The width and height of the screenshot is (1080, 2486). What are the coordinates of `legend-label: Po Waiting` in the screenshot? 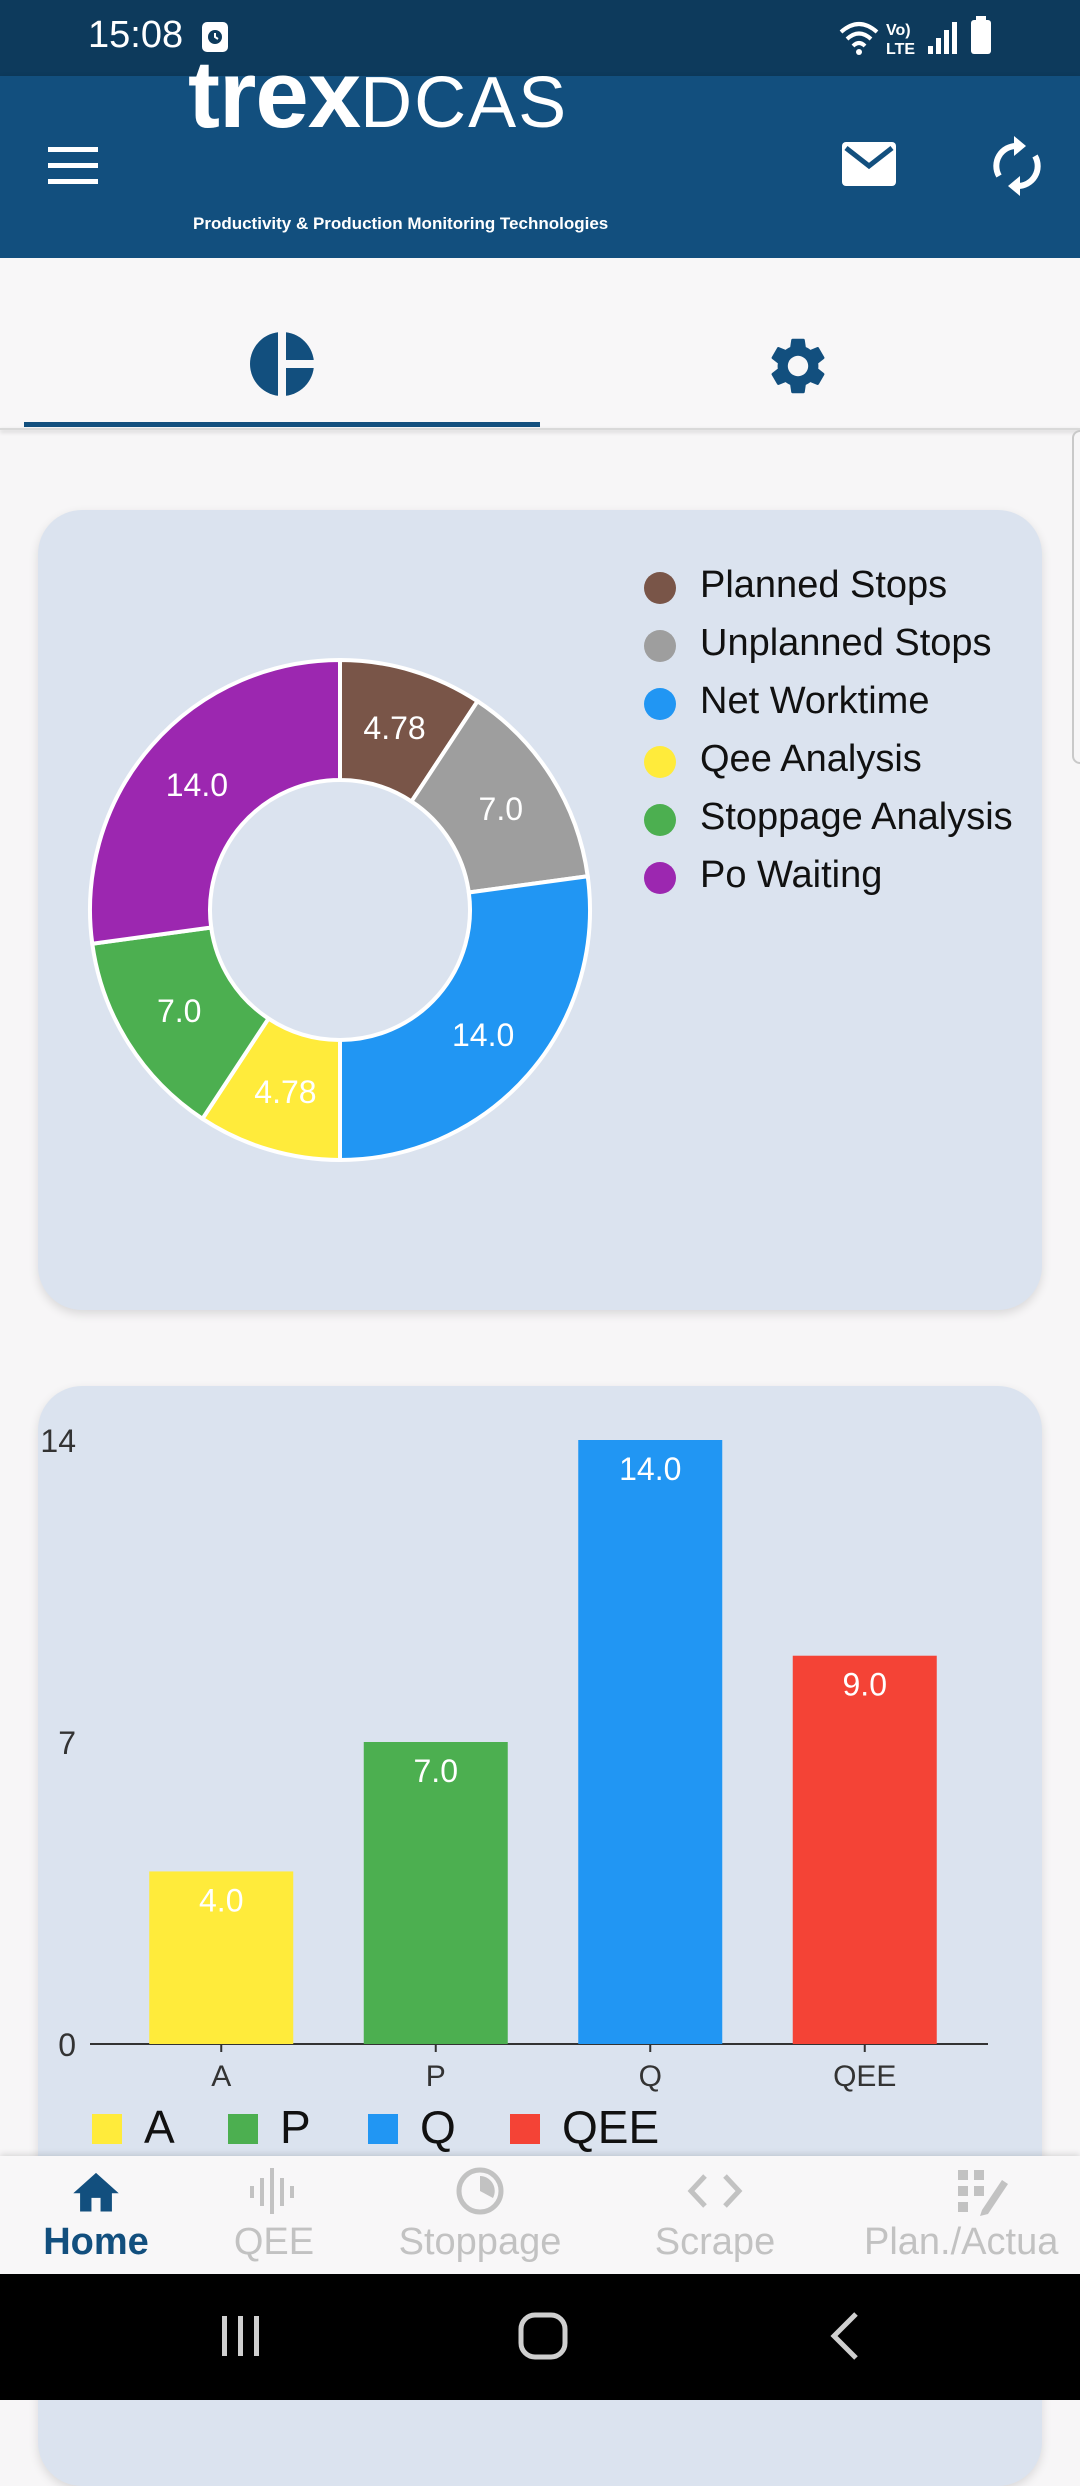 It's located at (791, 875).